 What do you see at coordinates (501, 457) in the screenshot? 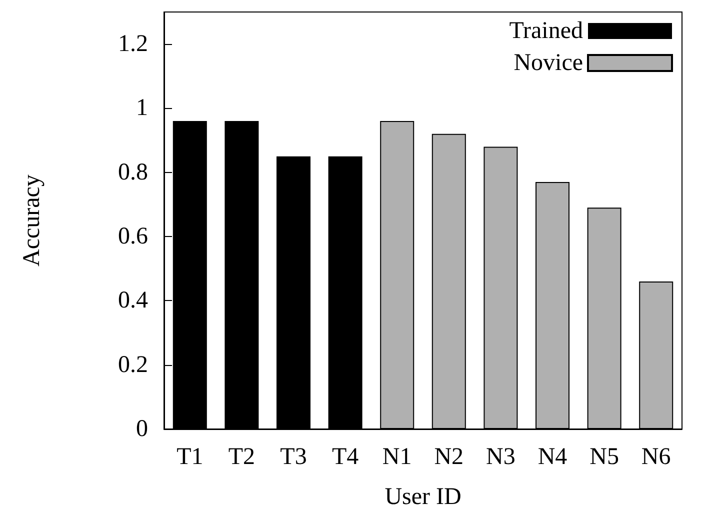
I see `x-tick-label: N3` at bounding box center [501, 457].